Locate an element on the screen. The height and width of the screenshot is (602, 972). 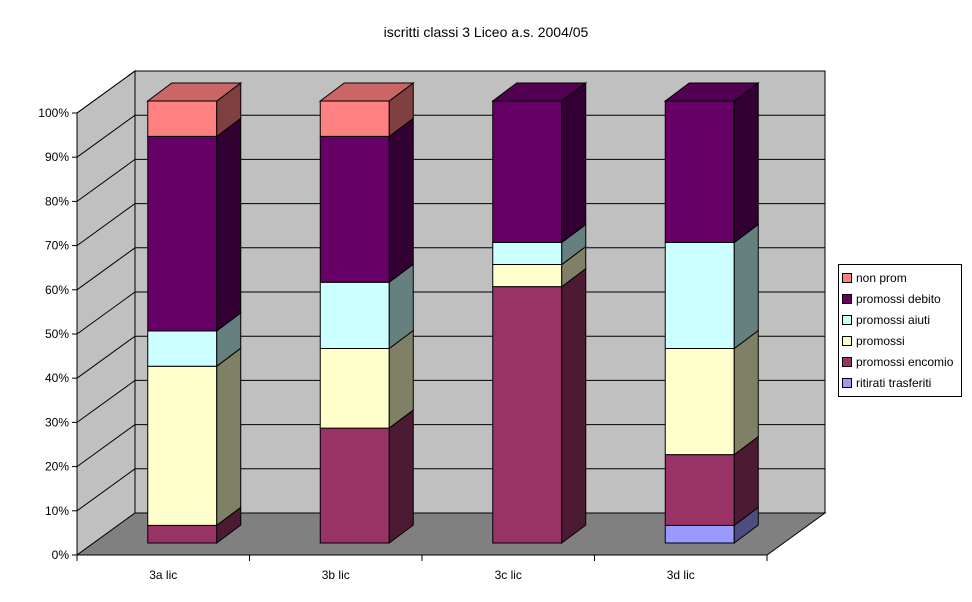
y-tick-label: 20% is located at coordinates (57, 467).